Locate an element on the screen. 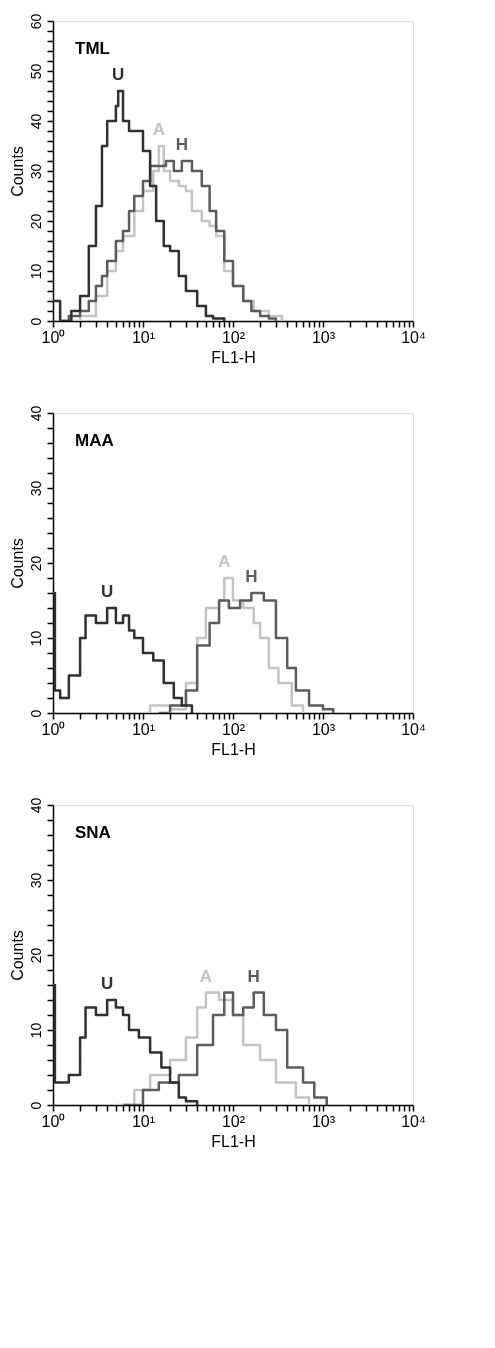  y-tick-label: 50 is located at coordinates (35, 71).